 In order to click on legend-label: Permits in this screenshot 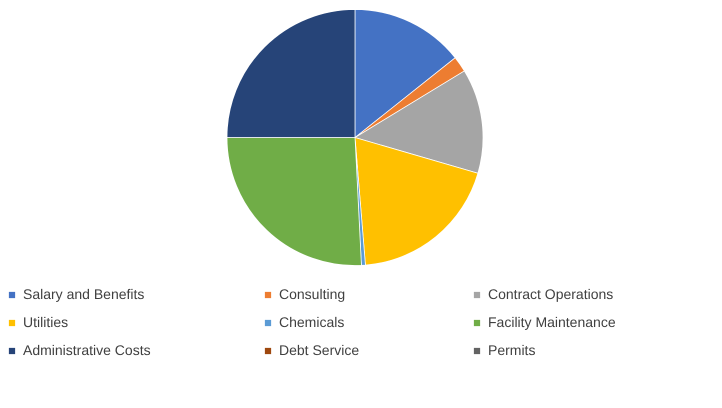, I will do `click(512, 350)`.